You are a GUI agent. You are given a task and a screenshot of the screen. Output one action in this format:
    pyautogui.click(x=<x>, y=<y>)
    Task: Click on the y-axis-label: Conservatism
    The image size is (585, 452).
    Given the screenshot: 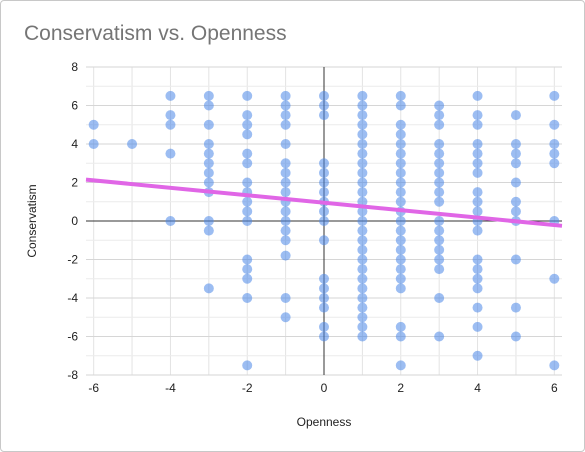 What is the action you would take?
    pyautogui.click(x=32, y=220)
    